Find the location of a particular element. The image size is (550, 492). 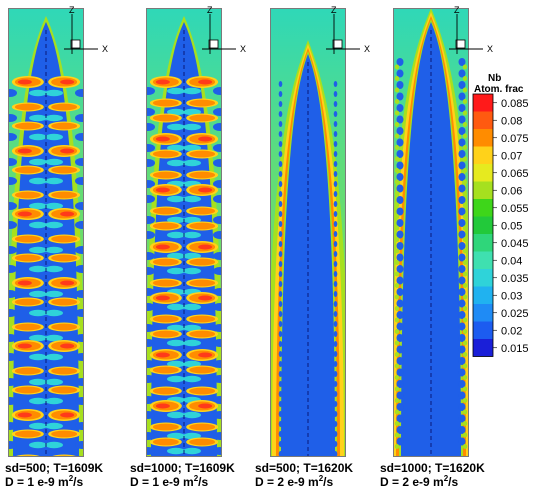

panel-caption-3: sd=500; T=1620K D = 2 e-9 m2/s is located at coordinates (304, 475).